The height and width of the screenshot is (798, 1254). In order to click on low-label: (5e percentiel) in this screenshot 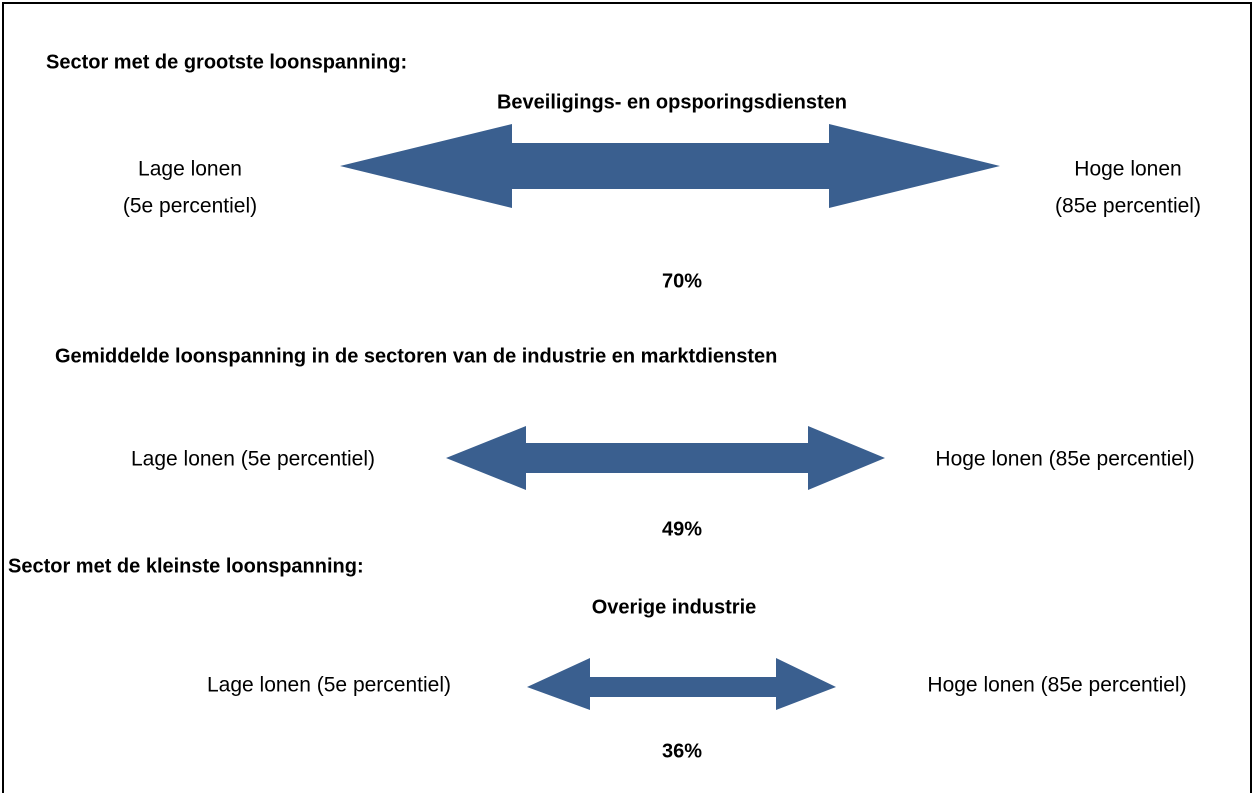, I will do `click(190, 206)`.